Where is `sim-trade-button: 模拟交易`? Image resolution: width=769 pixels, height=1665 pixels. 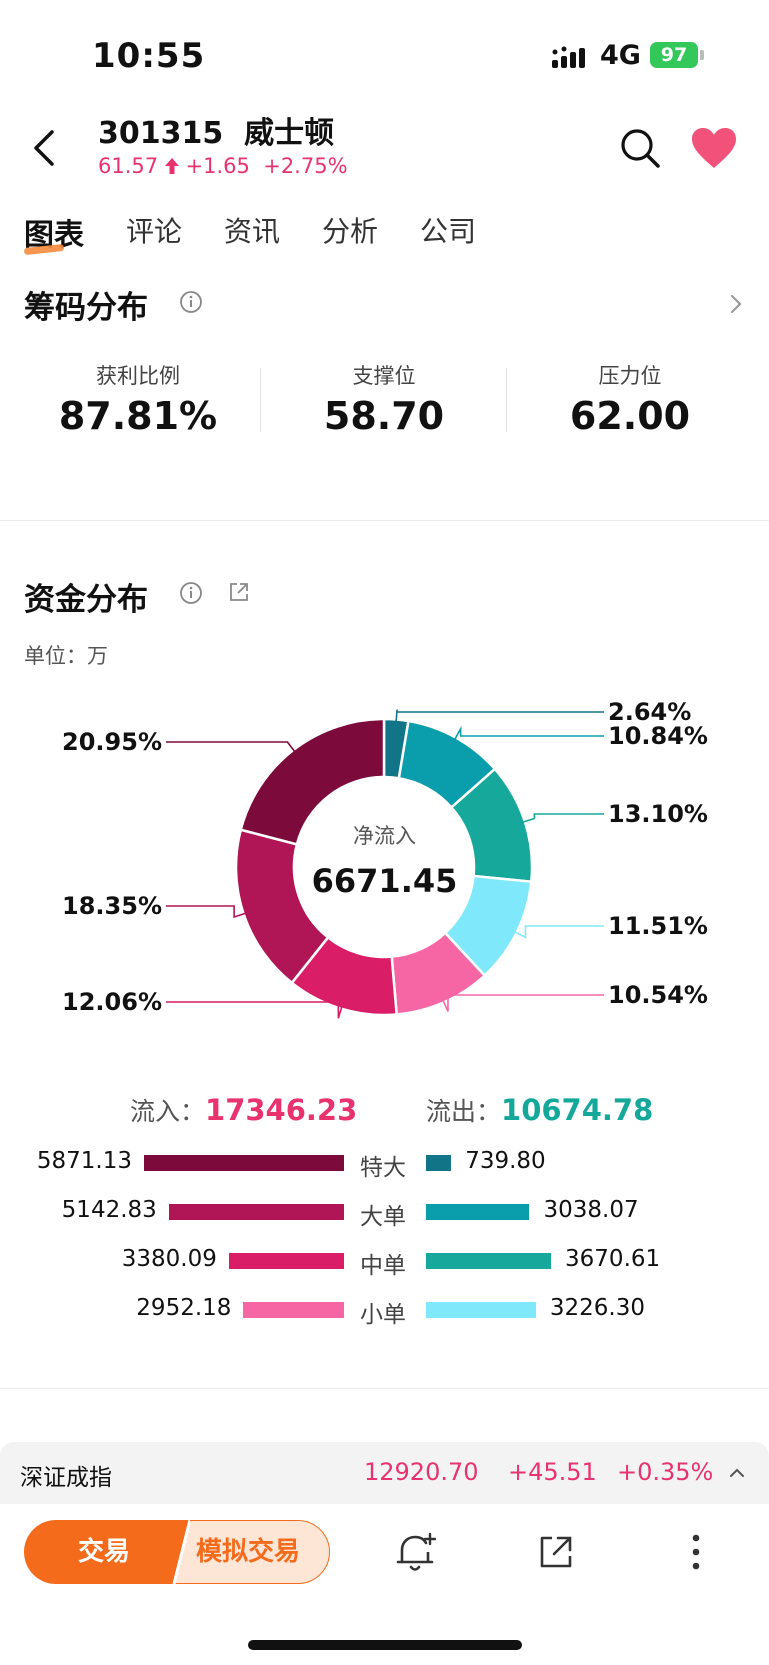 sim-trade-button: 模拟交易 is located at coordinates (248, 1552).